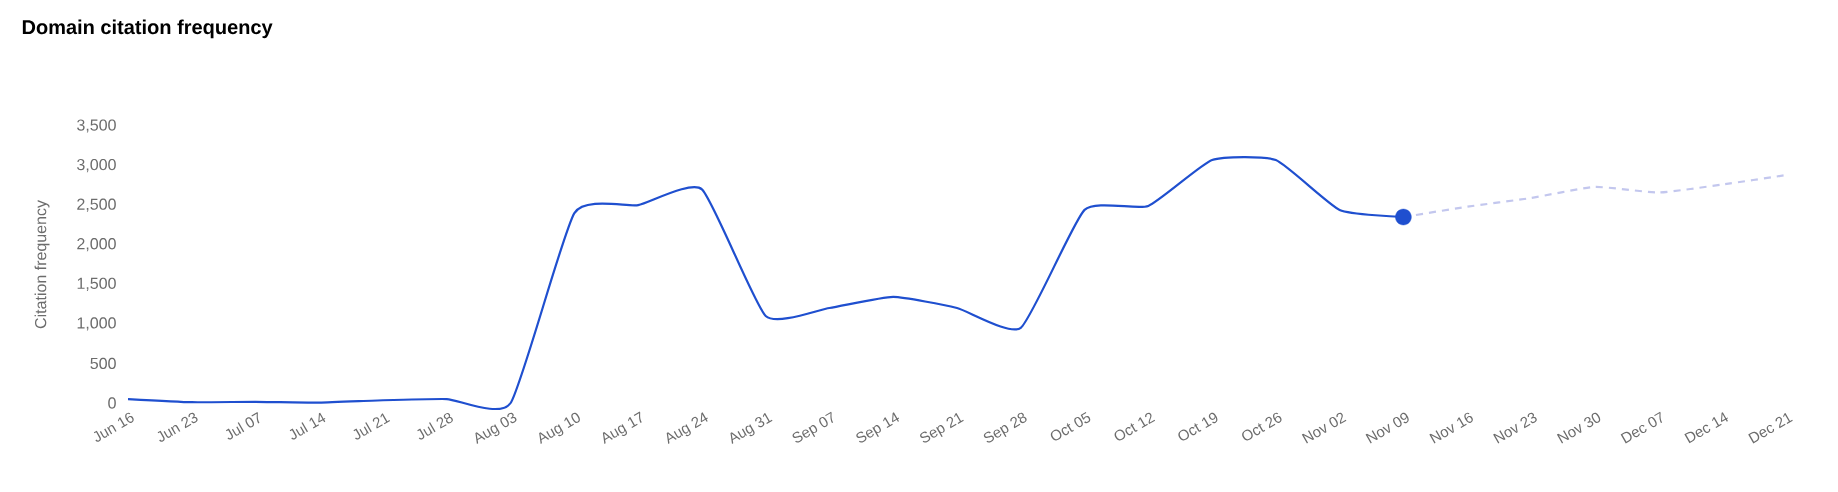 The height and width of the screenshot is (492, 1838). I want to click on x-tick-label: Jul 21, so click(372, 426).